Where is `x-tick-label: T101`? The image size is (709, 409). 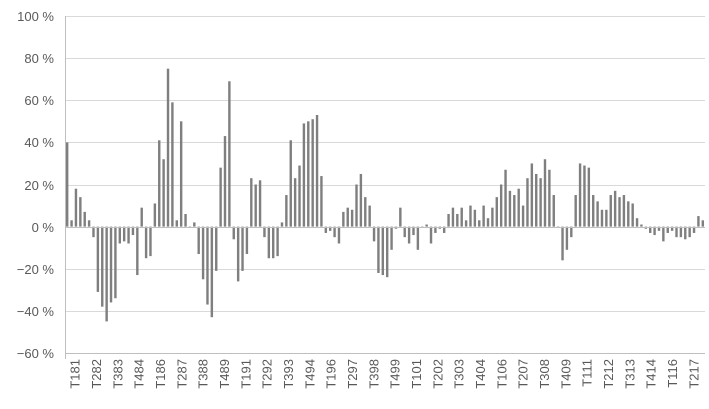
x-tick-label: T101 is located at coordinates (416, 374).